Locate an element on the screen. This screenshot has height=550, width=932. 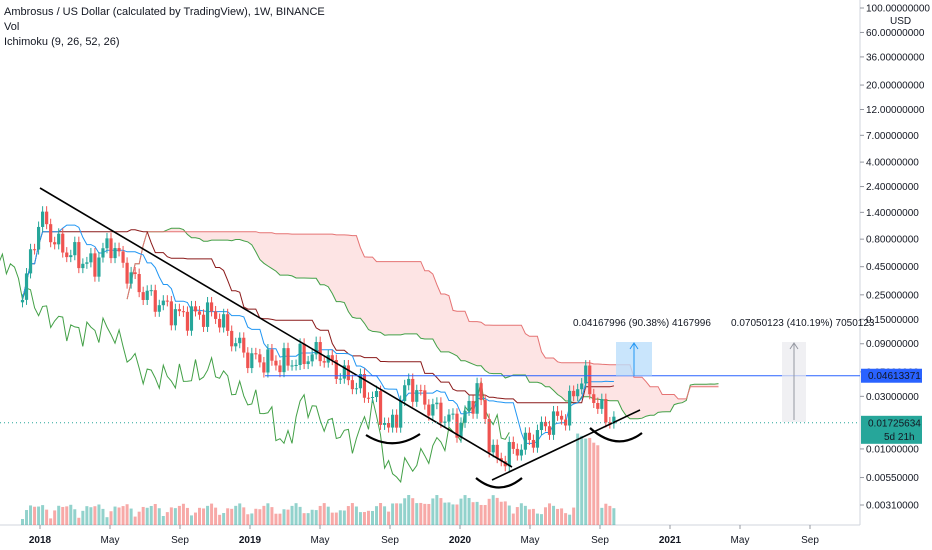
y-tick-label: 20.00000000 is located at coordinates (895, 86).